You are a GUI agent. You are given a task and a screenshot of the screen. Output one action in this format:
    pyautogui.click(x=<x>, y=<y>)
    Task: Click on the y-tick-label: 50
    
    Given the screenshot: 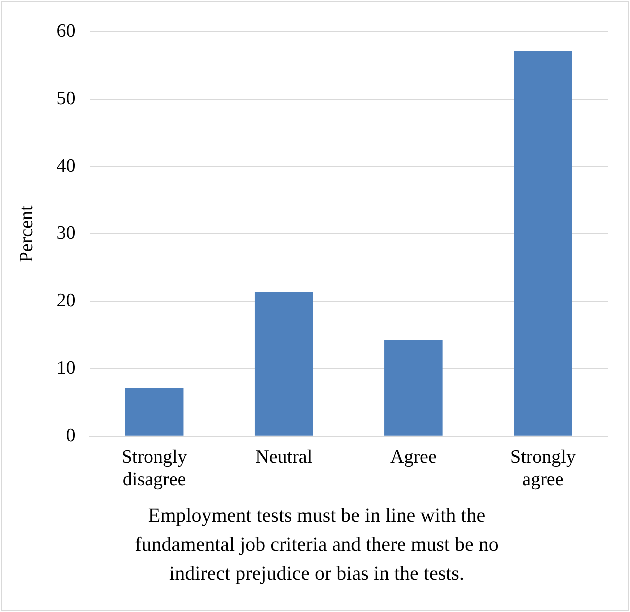 What is the action you would take?
    pyautogui.click(x=66, y=99)
    